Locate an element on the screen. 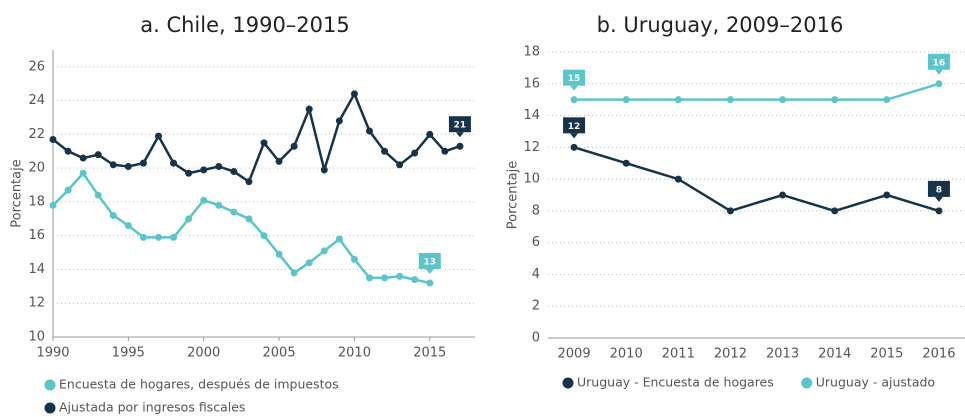 Image resolution: width=965 pixels, height=417 pixels. legend-label: Uruguay - ajustado is located at coordinates (875, 382).